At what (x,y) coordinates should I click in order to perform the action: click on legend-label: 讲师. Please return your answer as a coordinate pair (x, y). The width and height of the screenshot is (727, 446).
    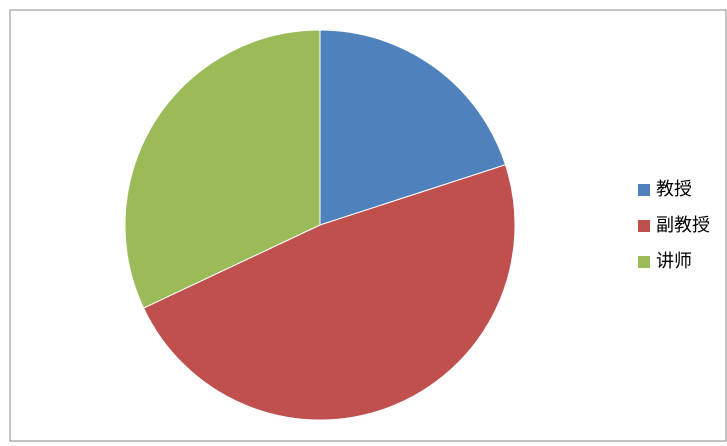
    Looking at the image, I should click on (674, 261).